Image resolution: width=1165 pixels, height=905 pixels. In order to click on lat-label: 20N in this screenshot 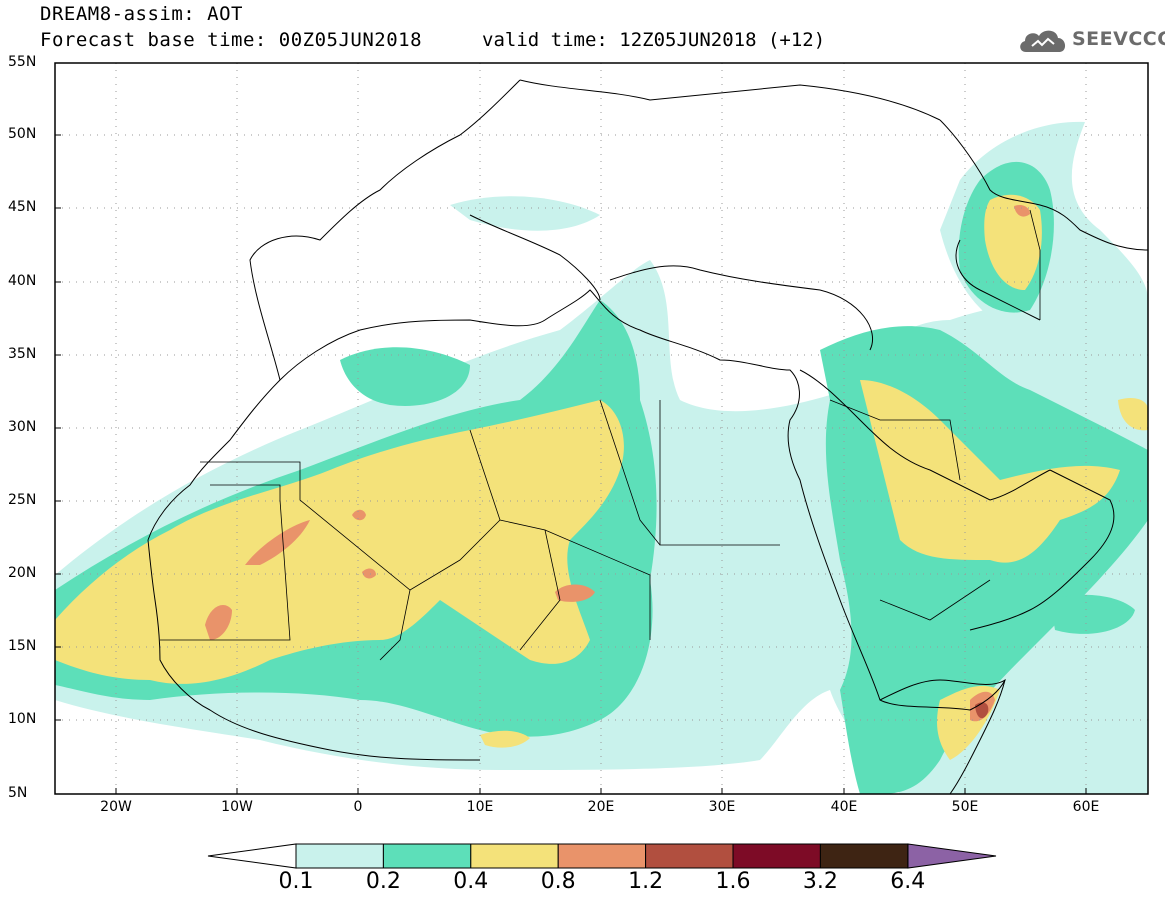, I will do `click(22, 573)`.